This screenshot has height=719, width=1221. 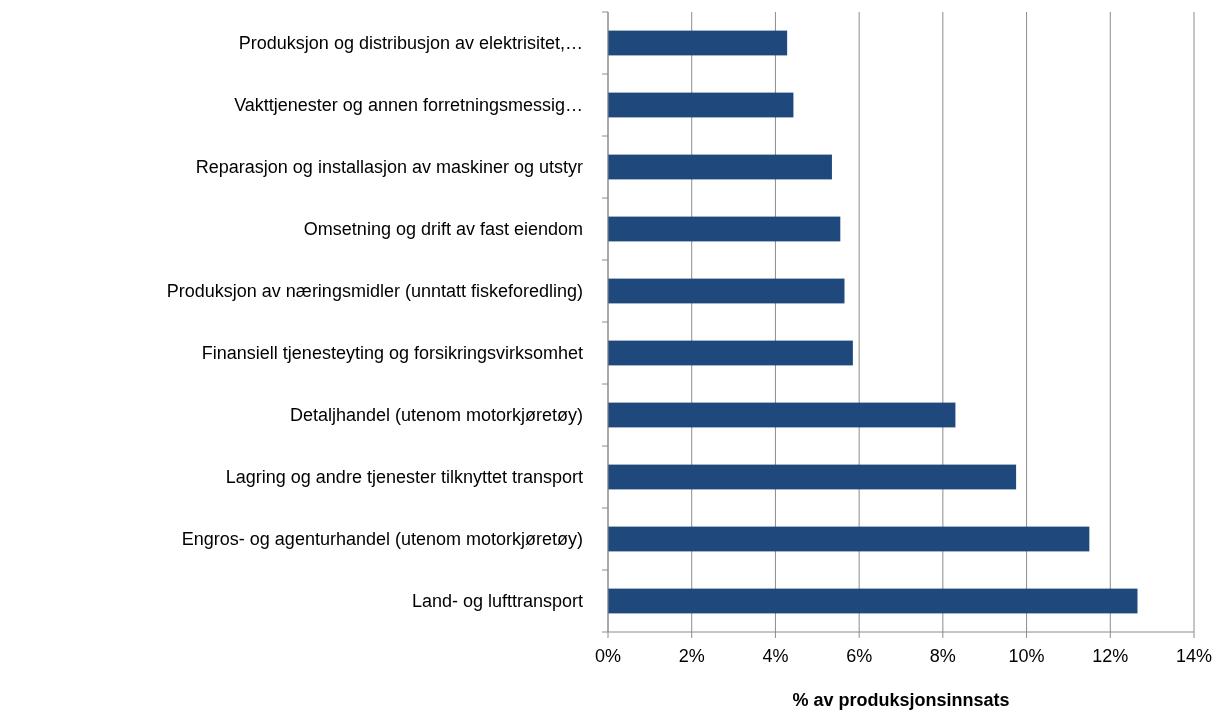 What do you see at coordinates (1110, 656) in the screenshot?
I see `x-tick-label: 12%` at bounding box center [1110, 656].